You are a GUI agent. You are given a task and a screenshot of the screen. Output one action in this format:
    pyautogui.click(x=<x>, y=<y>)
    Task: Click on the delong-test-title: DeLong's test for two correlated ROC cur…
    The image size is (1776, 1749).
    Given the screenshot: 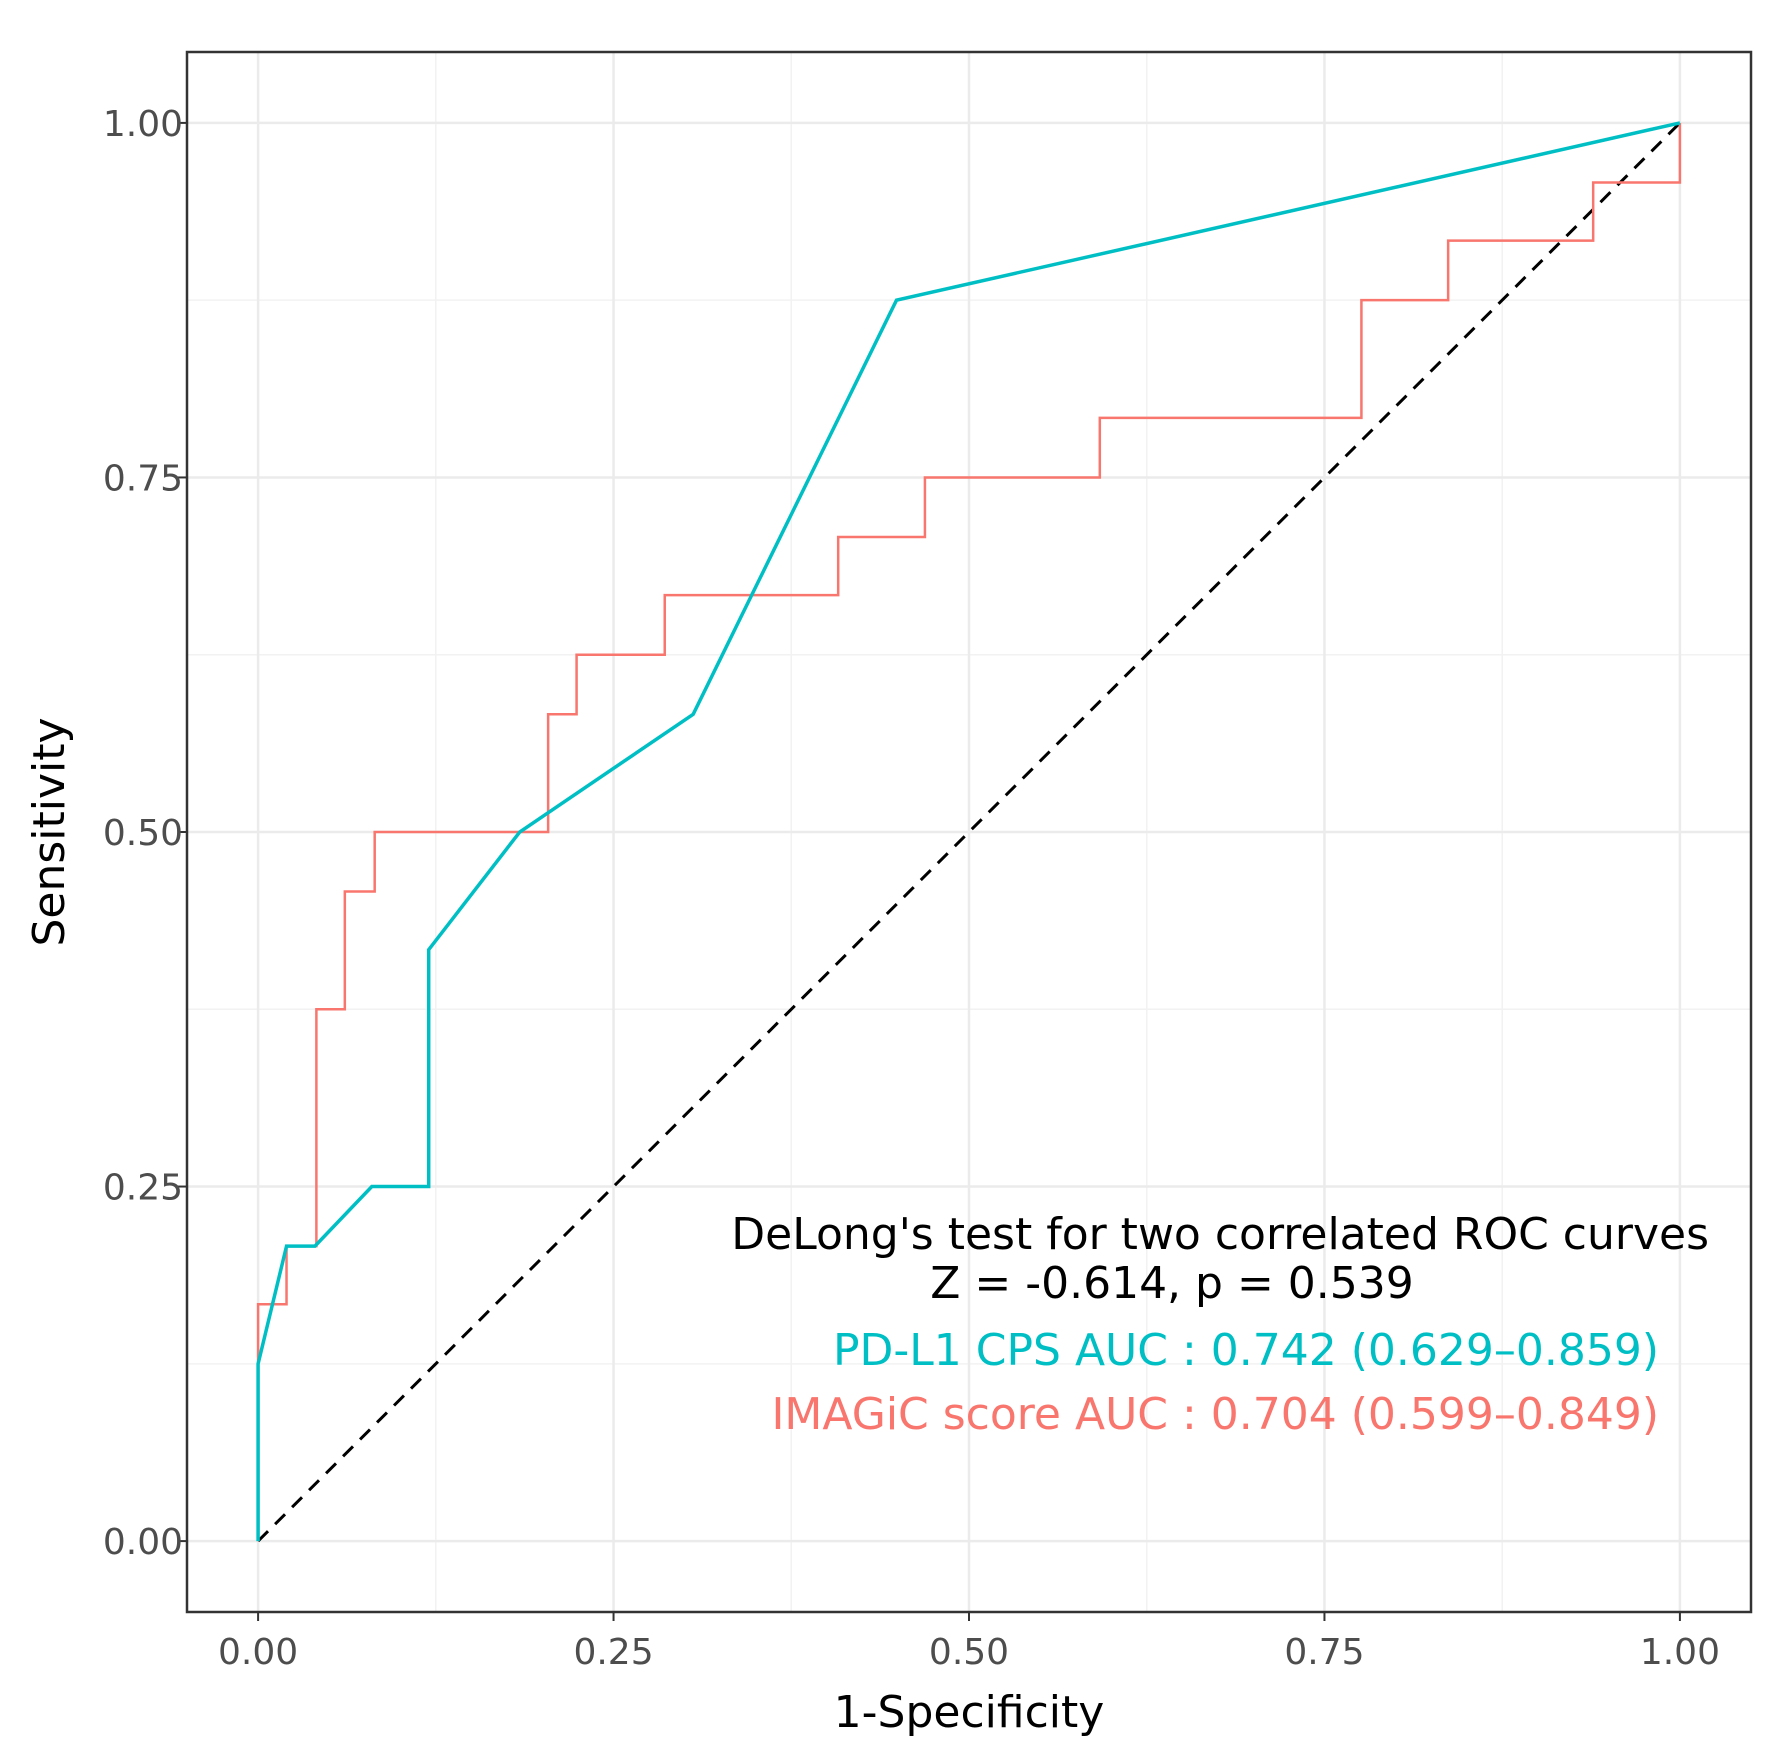 What is the action you would take?
    pyautogui.click(x=1220, y=1234)
    